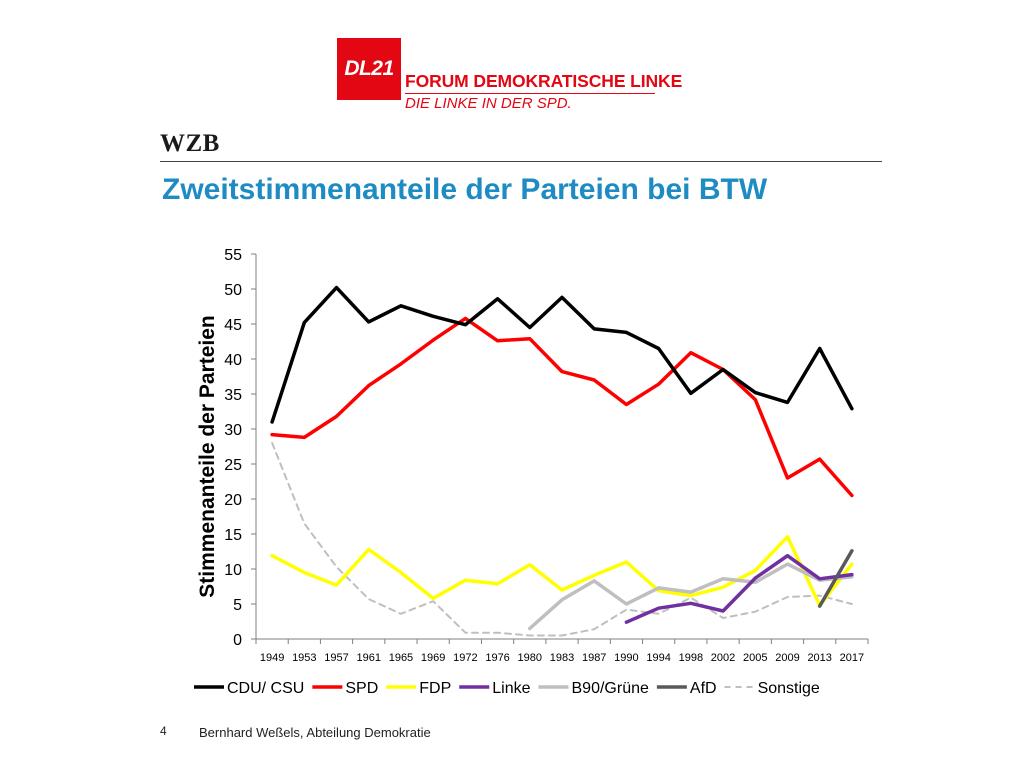 This screenshot has width=1024, height=768. Describe the element at coordinates (237, 640) in the screenshot. I see `y-tick-label-0: 0` at that location.